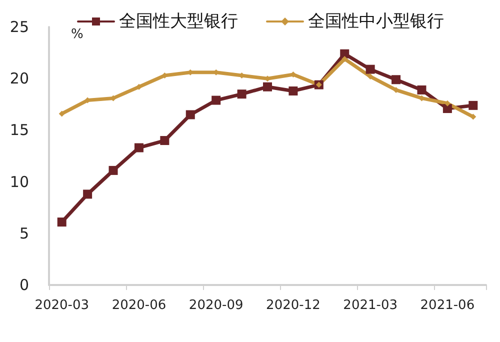  I want to click on x-tick-label: 2020-09, so click(216, 305).